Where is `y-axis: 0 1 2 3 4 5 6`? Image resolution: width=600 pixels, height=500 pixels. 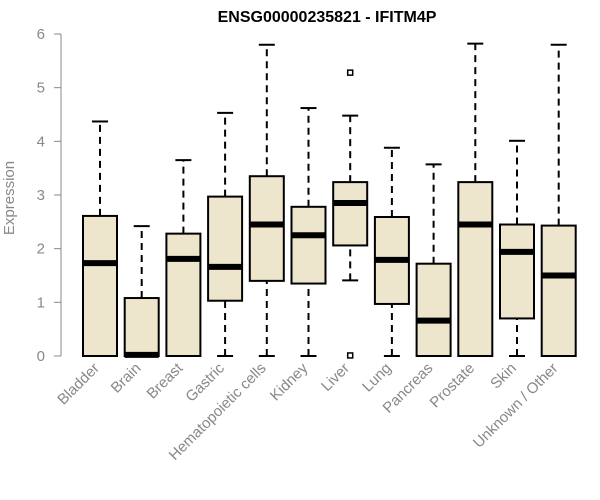
y-axis: 0 1 2 3 4 5 6 is located at coordinates (49, 195).